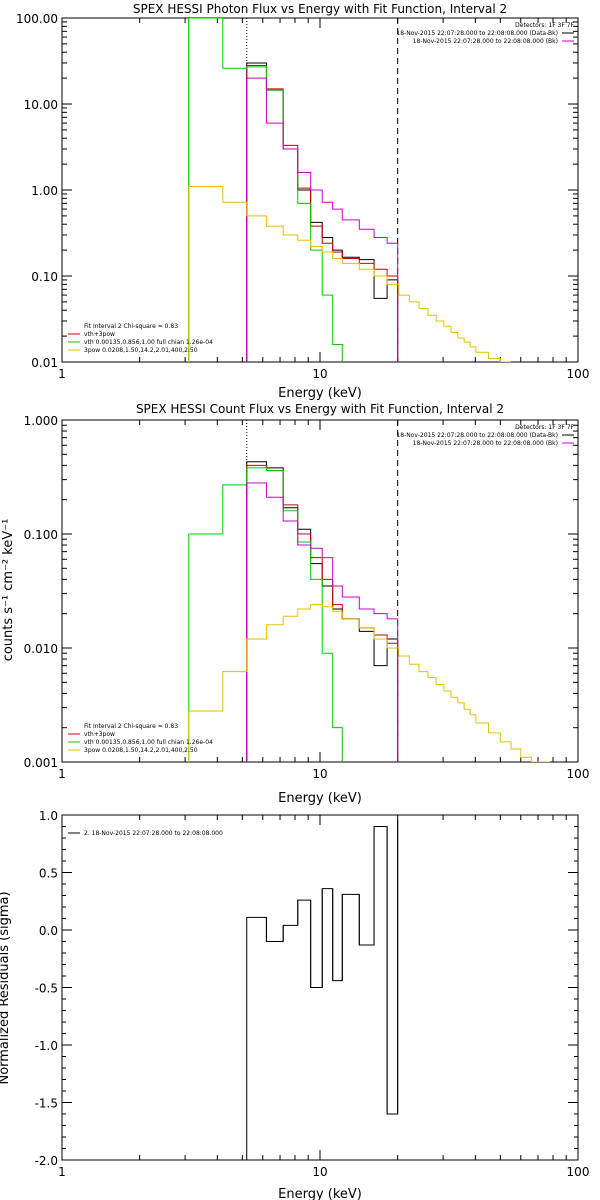 This screenshot has height=1200, width=600. What do you see at coordinates (41, 535) in the screenshot?
I see `y-tick-label: 0.100` at bounding box center [41, 535].